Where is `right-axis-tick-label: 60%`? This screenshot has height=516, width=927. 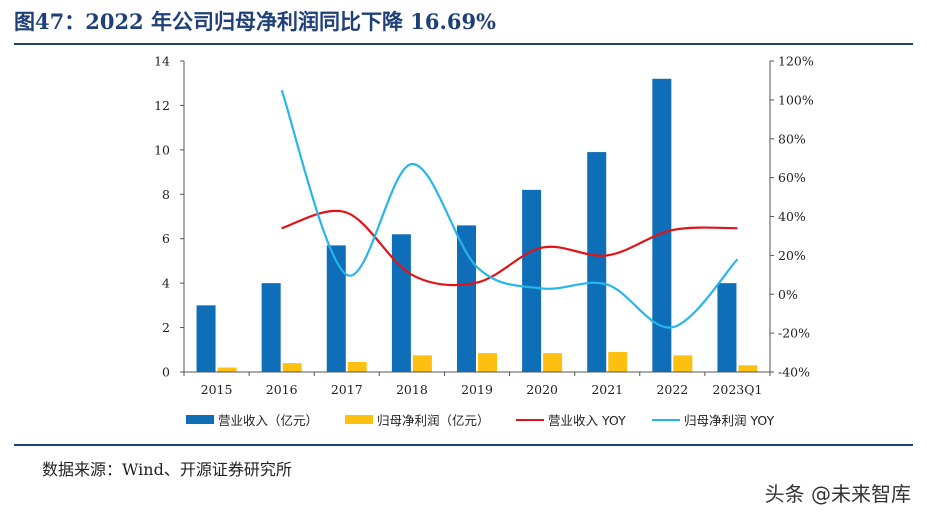 right-axis-tick-label: 60% is located at coordinates (792, 177).